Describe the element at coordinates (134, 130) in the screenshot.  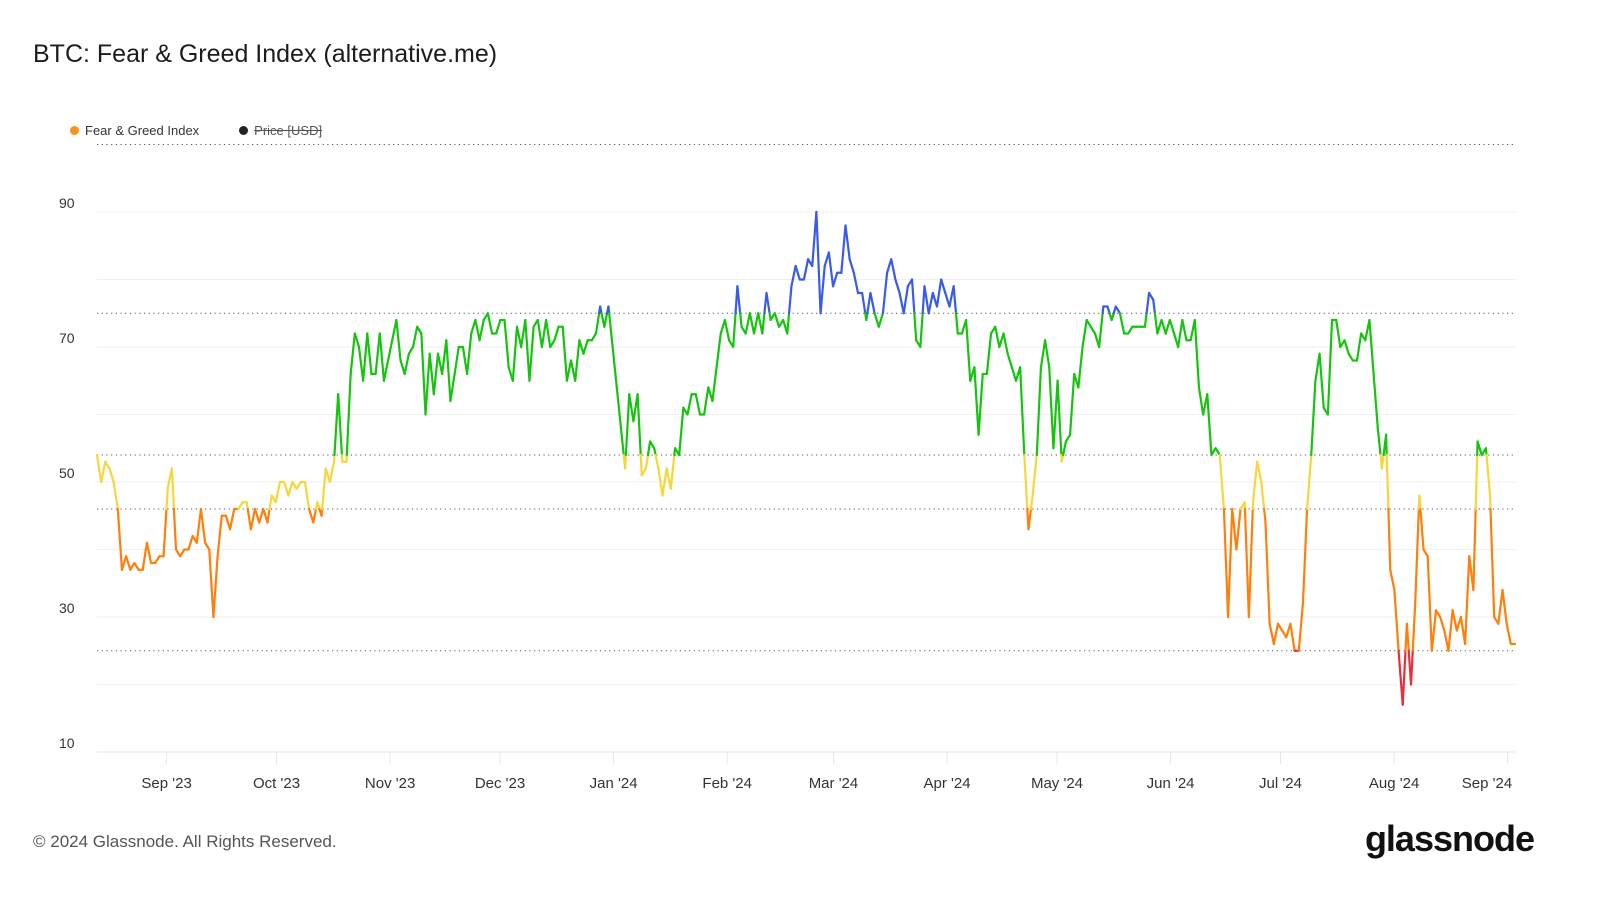
I see `legend-item-fear-greed: Fear & Greed Index` at that location.